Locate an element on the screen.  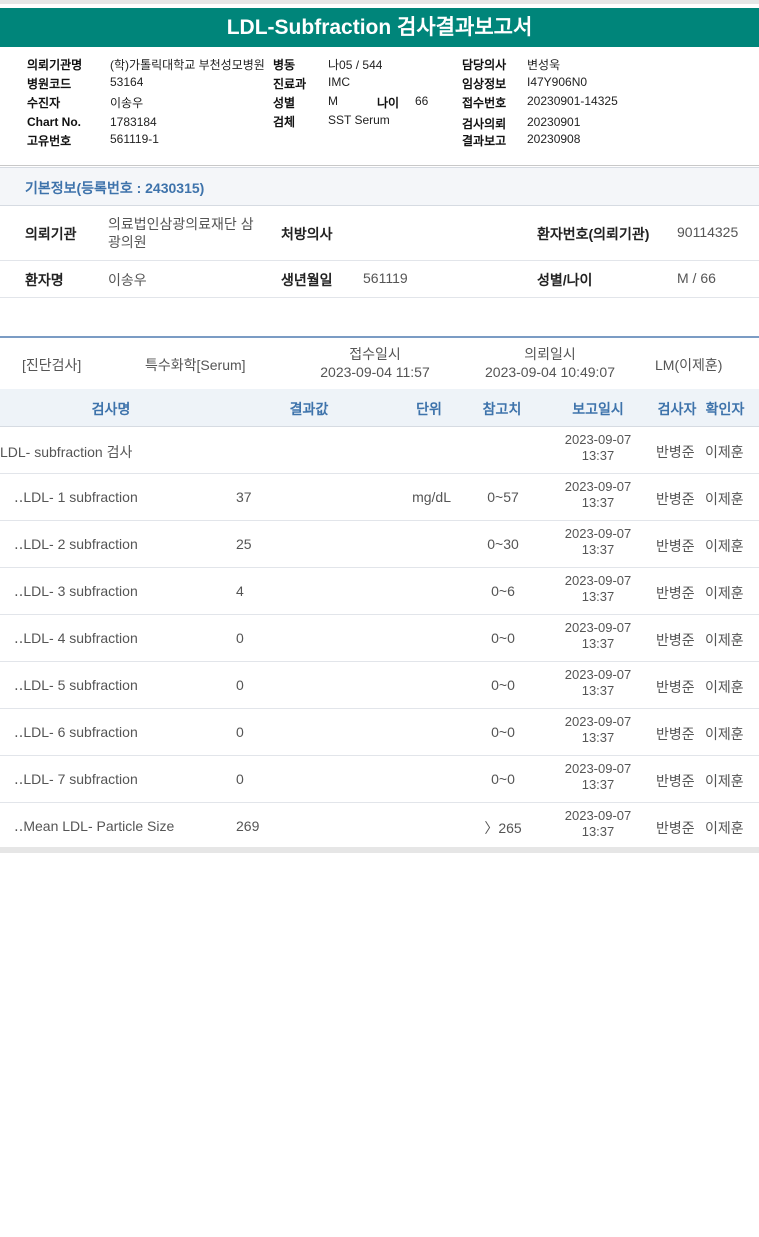
info-value: 20230901-14325 is located at coordinates (572, 101).